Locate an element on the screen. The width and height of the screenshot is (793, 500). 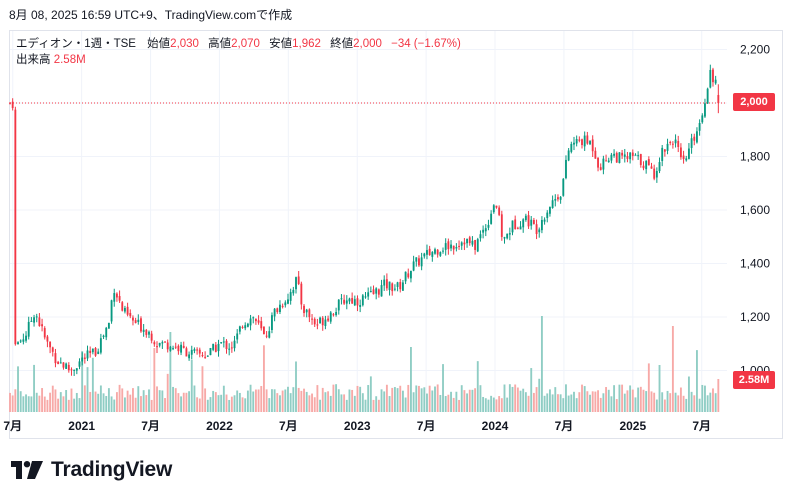
time-tick-label: 2022 is located at coordinates (219, 426).